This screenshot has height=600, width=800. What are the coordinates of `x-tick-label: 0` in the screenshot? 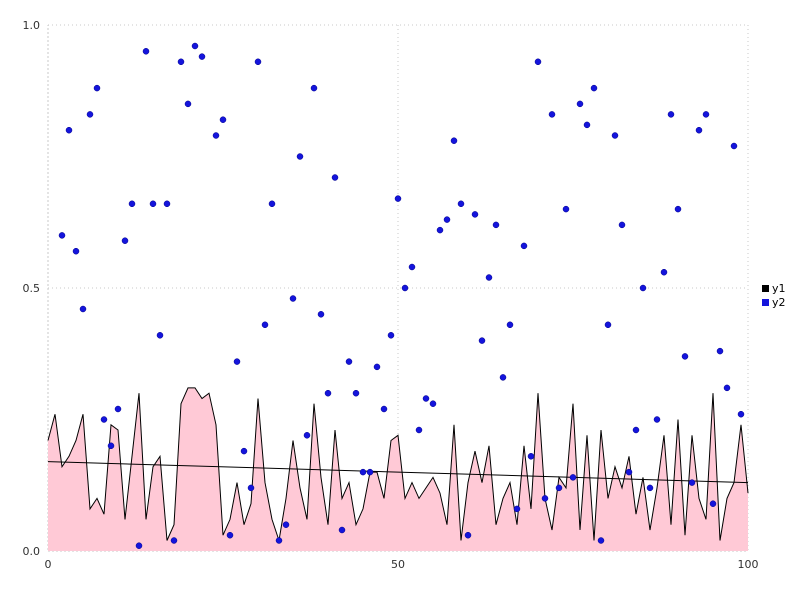 It's located at (48, 564).